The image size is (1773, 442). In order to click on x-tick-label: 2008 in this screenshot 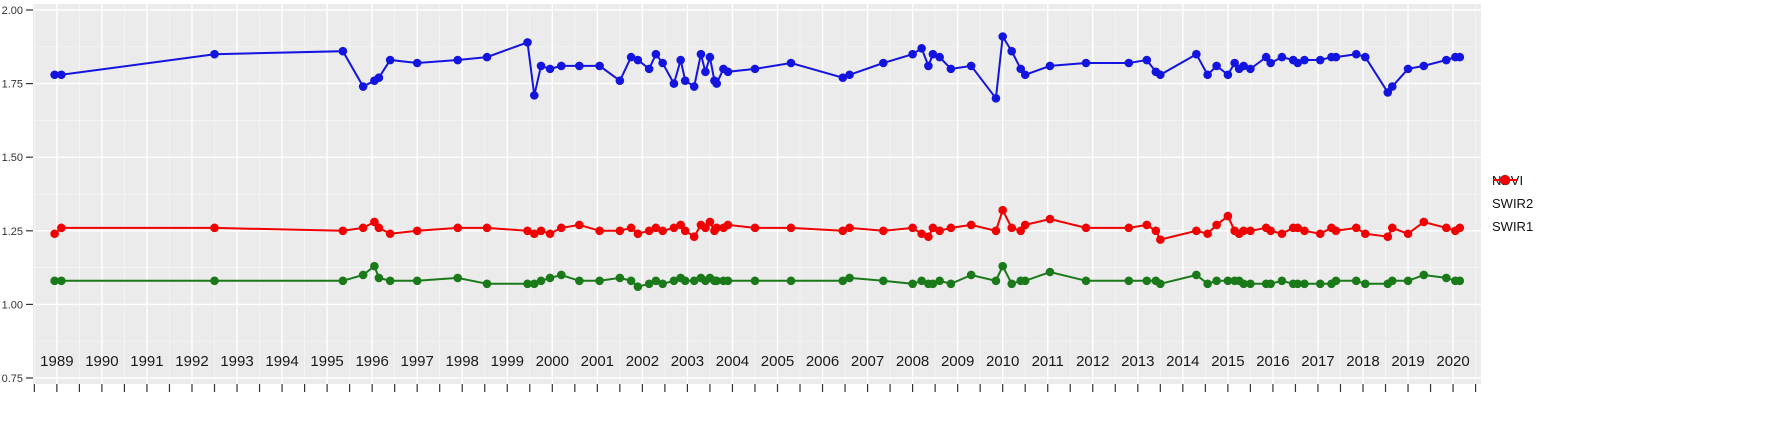, I will do `click(912, 361)`.